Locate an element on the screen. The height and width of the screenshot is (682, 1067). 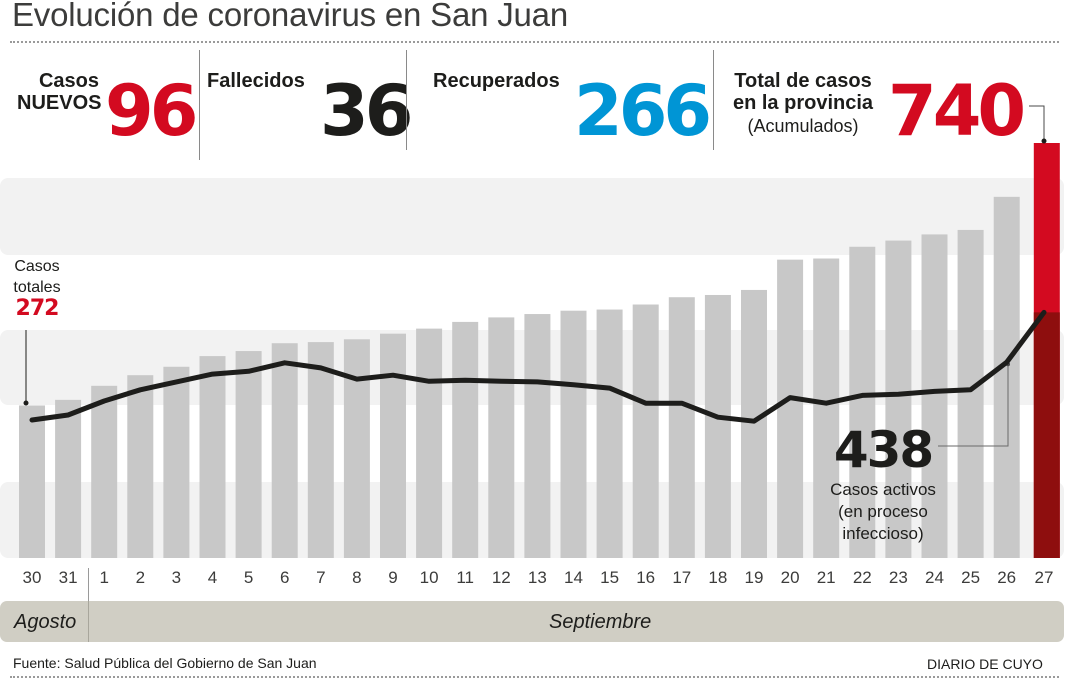
start-annotation-line1: Casos is located at coordinates (37, 266).